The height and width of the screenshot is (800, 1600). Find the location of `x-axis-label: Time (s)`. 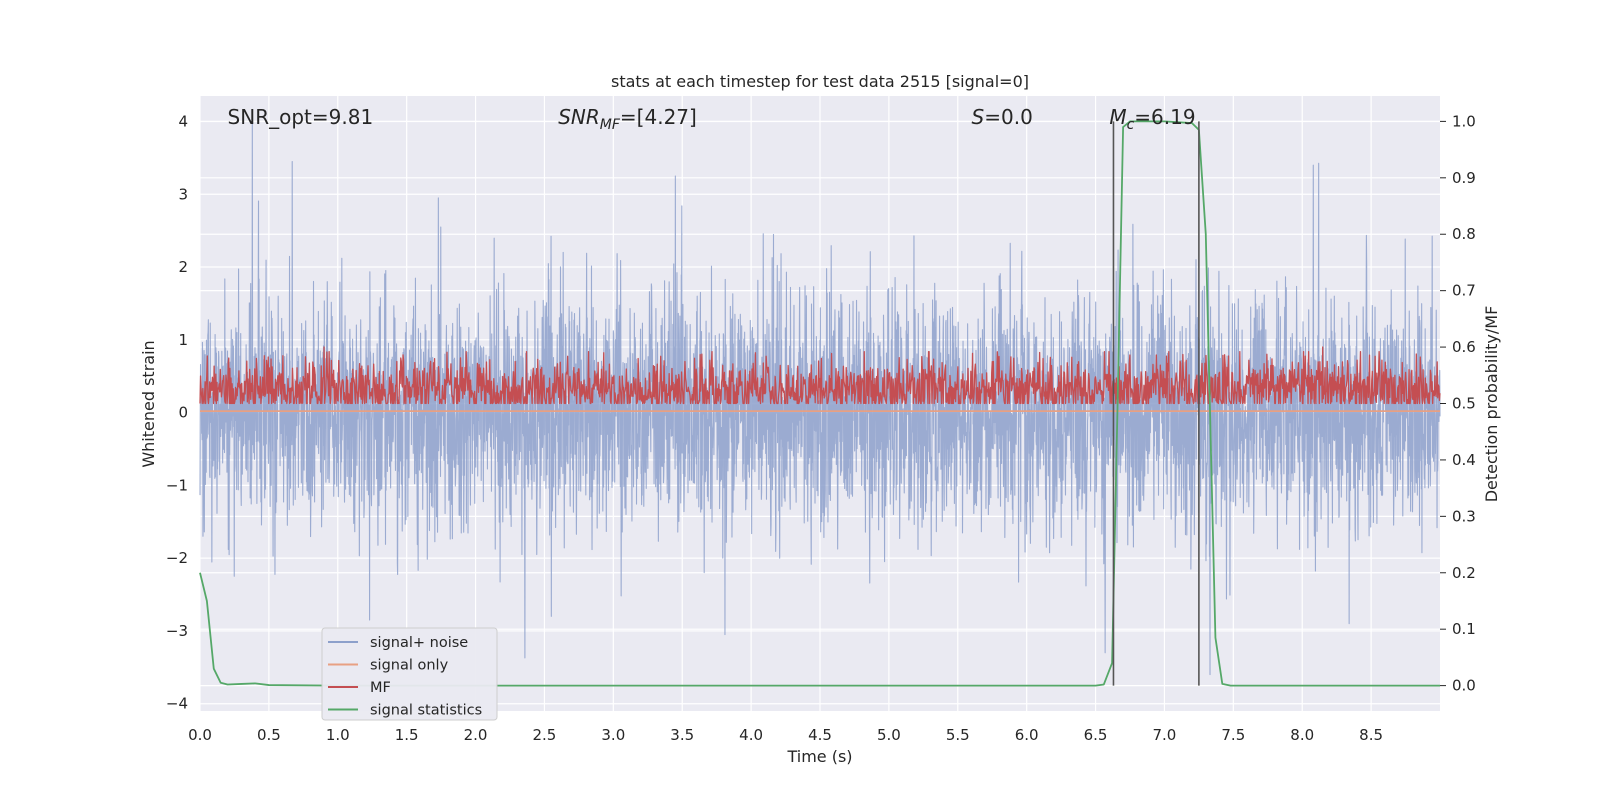

x-axis-label: Time (s) is located at coordinates (819, 756).